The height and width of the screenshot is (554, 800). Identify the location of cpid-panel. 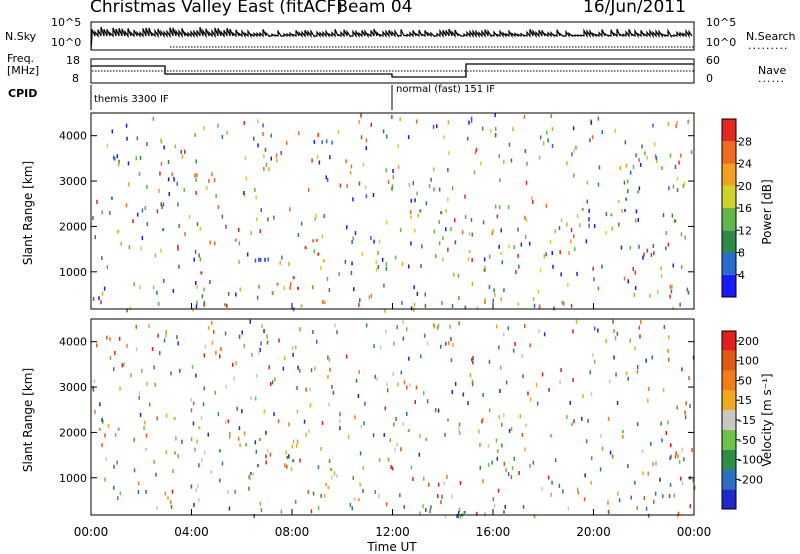
(241, 97).